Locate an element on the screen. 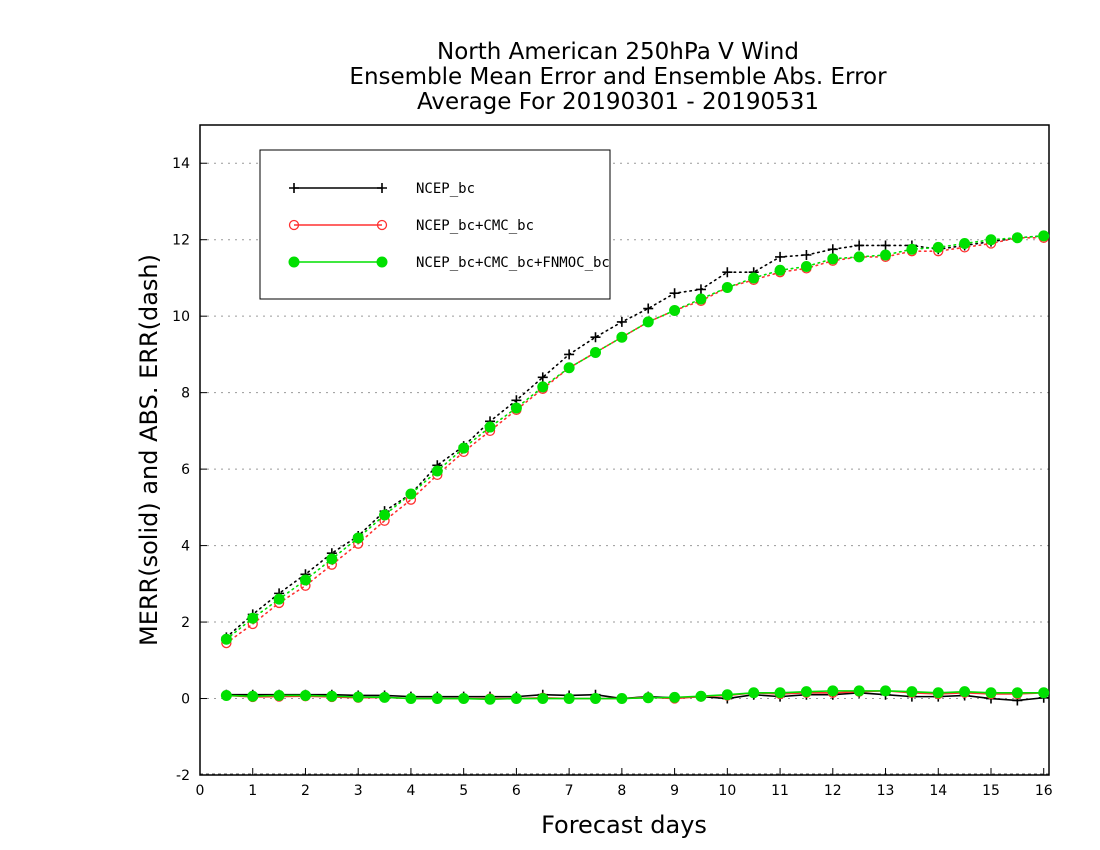 The height and width of the screenshot is (850, 1100). x-tick-label: 1 is located at coordinates (252, 791).